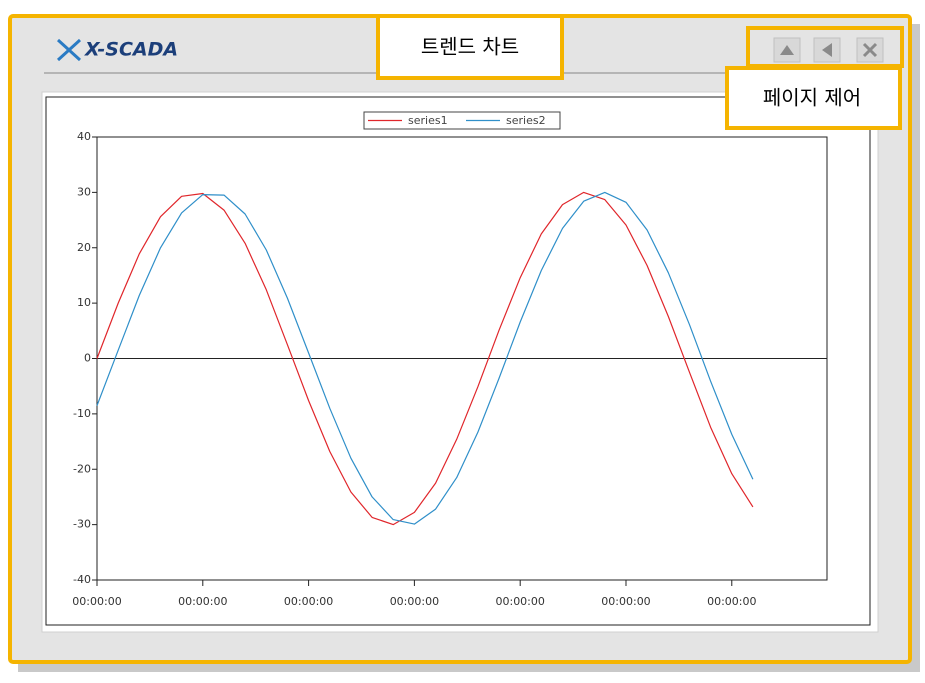 The width and height of the screenshot is (925, 683). What do you see at coordinates (82, 413) in the screenshot?
I see `y-tick-label: -10` at bounding box center [82, 413].